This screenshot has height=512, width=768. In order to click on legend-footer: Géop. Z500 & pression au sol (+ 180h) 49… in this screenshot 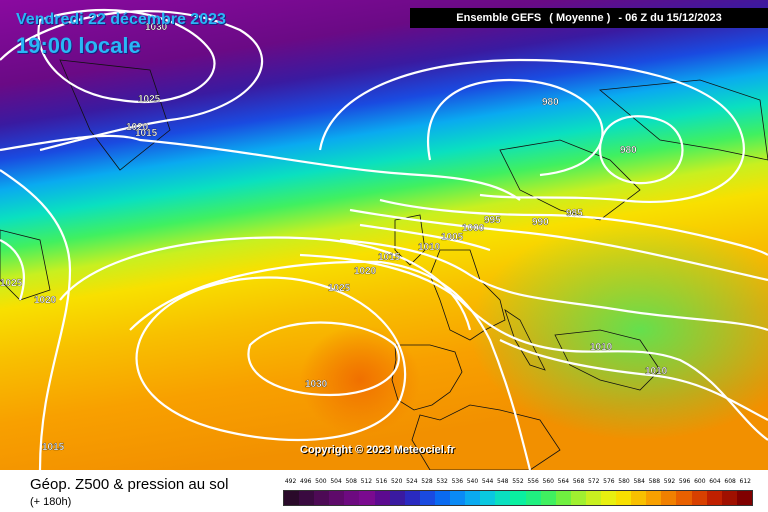, I will do `click(384, 491)`.